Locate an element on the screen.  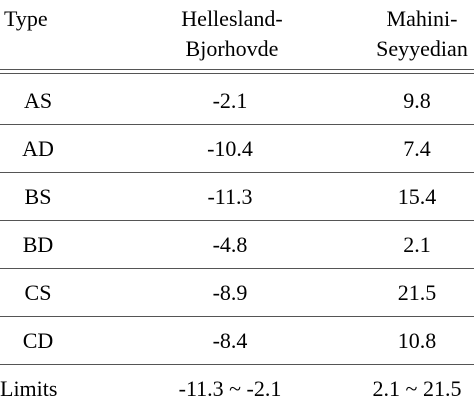
header-type: Type is located at coordinates (26, 18).